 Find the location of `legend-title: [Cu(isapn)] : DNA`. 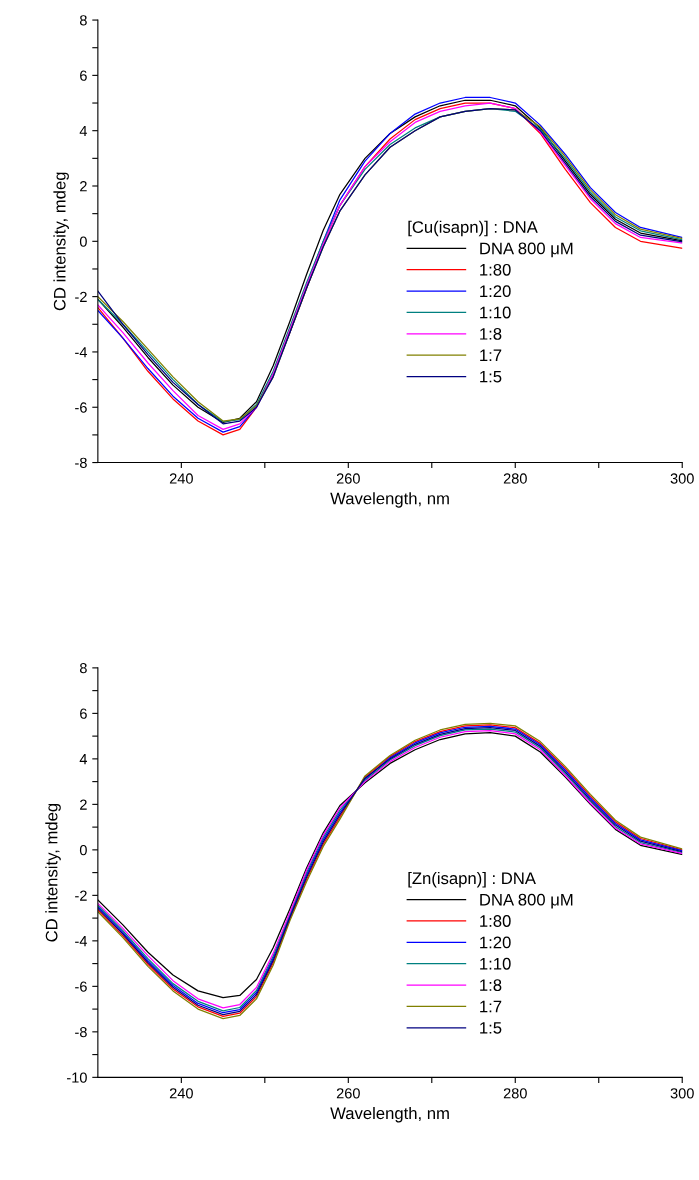

legend-title: [Cu(isapn)] : DNA is located at coordinates (473, 228).